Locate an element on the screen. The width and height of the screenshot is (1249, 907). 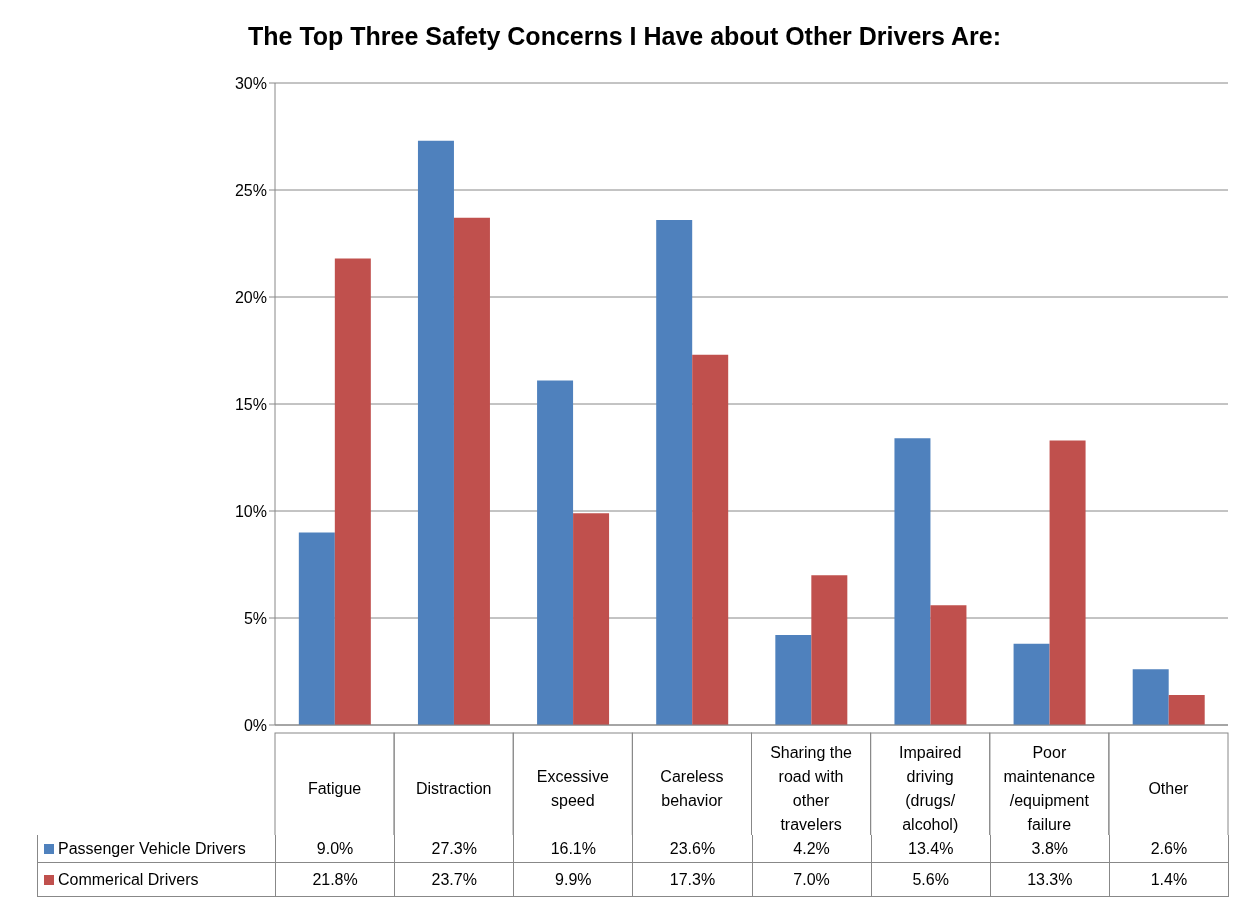
data-label: 1.4% is located at coordinates (1169, 879).